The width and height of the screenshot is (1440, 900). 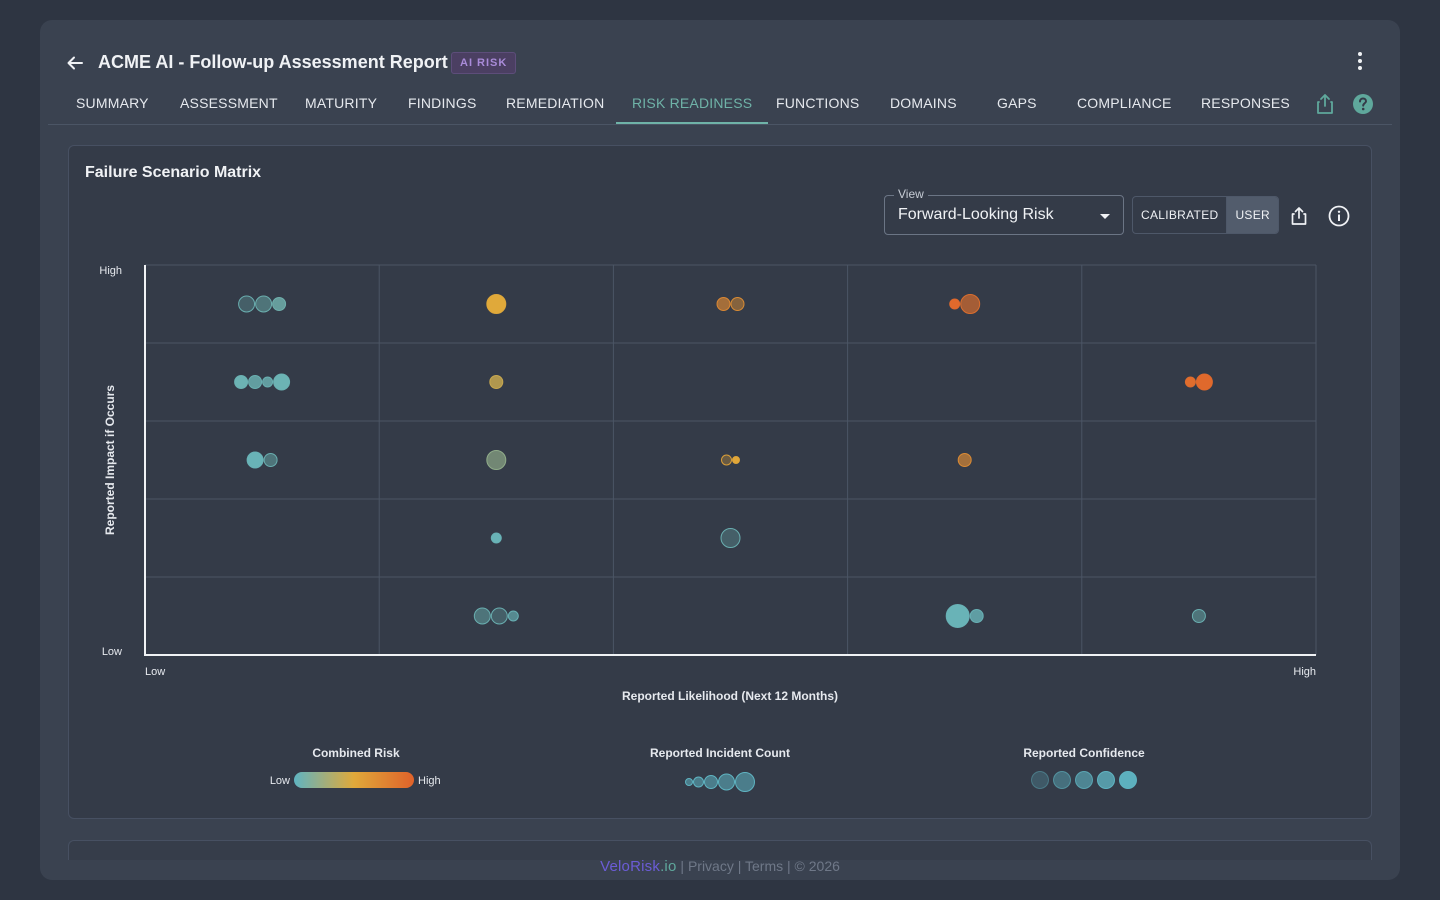 What do you see at coordinates (710, 866) in the screenshot?
I see `privacy-link: Privacy` at bounding box center [710, 866].